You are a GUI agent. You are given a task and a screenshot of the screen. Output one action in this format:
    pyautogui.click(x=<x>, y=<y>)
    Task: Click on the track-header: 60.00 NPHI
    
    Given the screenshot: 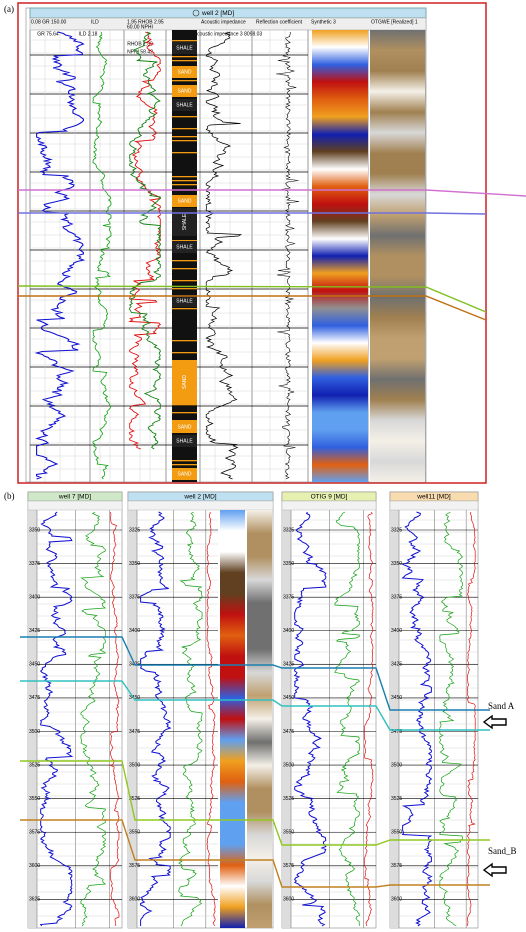 What is the action you would take?
    pyautogui.click(x=140, y=27)
    